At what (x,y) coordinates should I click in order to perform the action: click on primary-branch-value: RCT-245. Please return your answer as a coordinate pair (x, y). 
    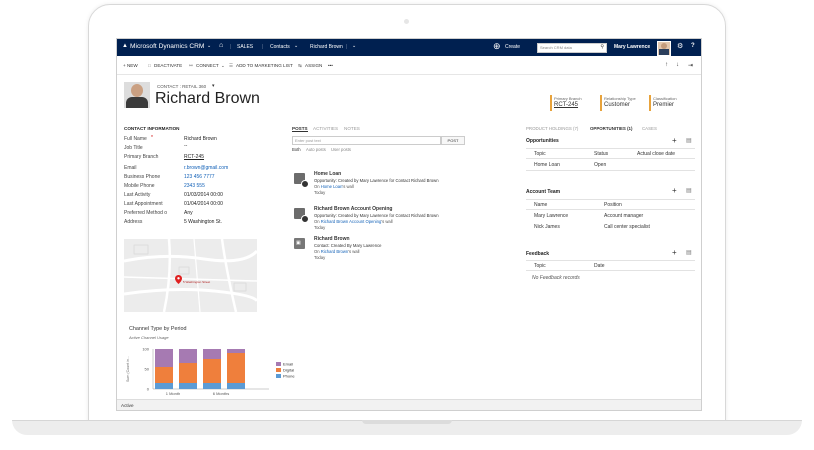
    Looking at the image, I should click on (566, 105).